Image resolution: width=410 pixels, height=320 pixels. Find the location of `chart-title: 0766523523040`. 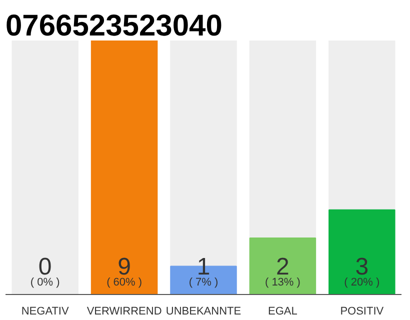

chart-title: 0766523523040 is located at coordinates (114, 26).